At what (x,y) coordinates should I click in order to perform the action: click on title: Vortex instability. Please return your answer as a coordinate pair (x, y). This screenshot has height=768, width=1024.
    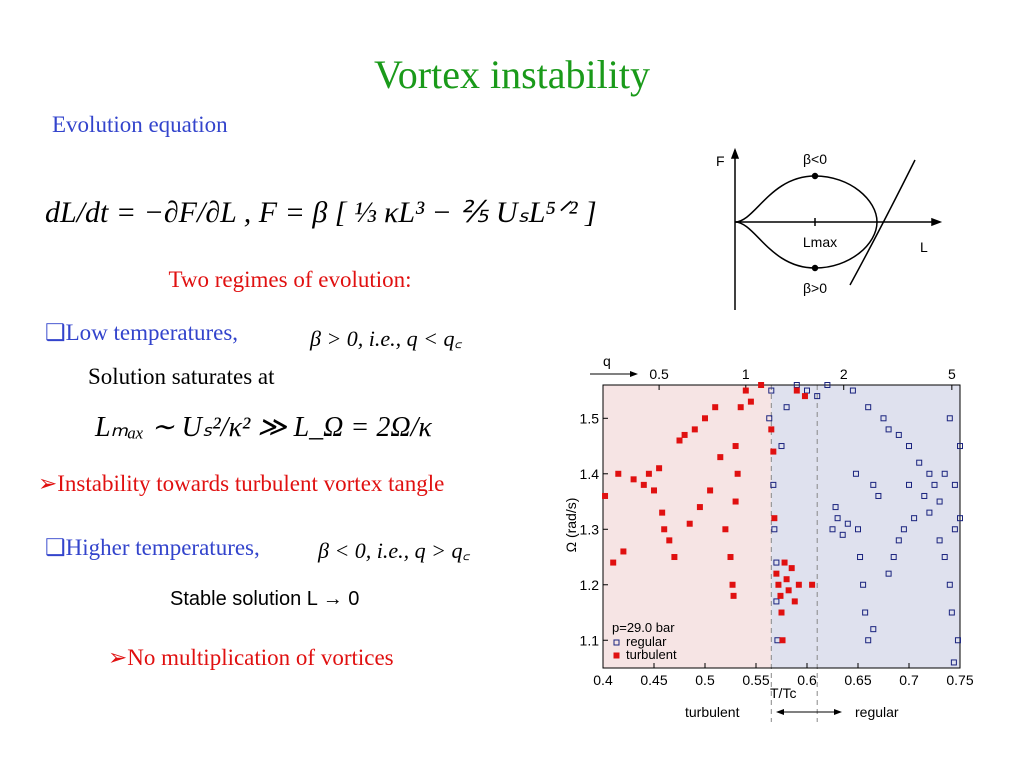
    Looking at the image, I should click on (512, 74).